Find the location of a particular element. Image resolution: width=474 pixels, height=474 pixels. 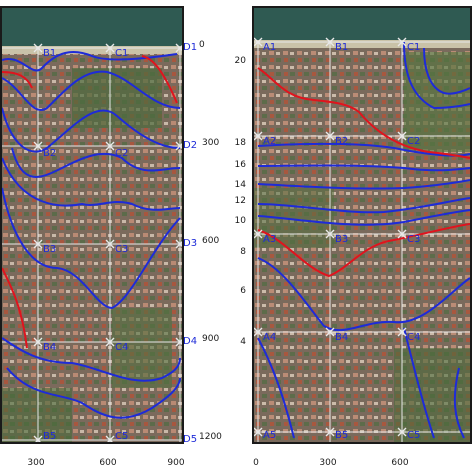

side-label: D5 is located at coordinates (190, 439).